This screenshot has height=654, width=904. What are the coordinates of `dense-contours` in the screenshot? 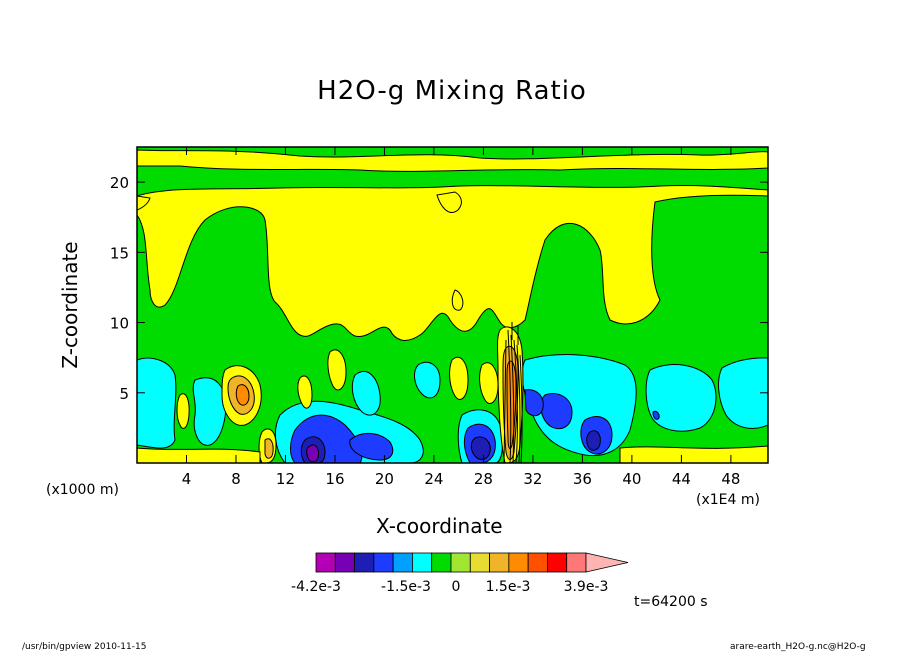 It's located at (513, 392).